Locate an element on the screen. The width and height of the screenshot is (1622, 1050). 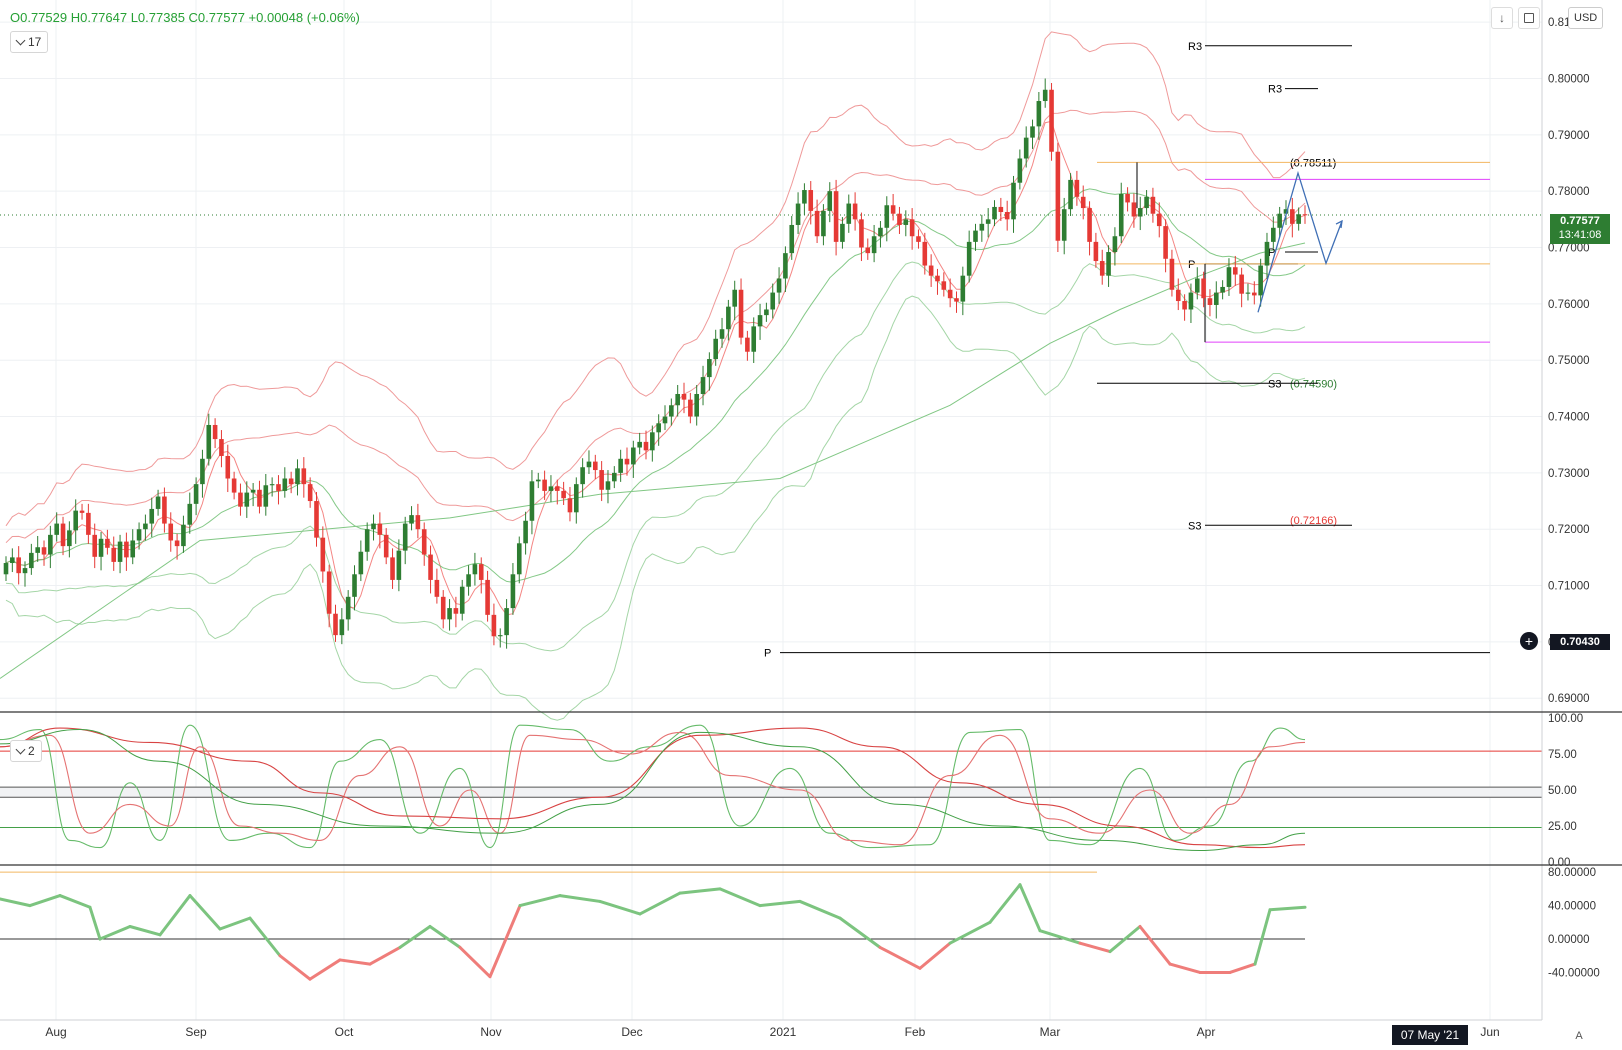
price-tick-label: 0.71000 is located at coordinates (1569, 587).